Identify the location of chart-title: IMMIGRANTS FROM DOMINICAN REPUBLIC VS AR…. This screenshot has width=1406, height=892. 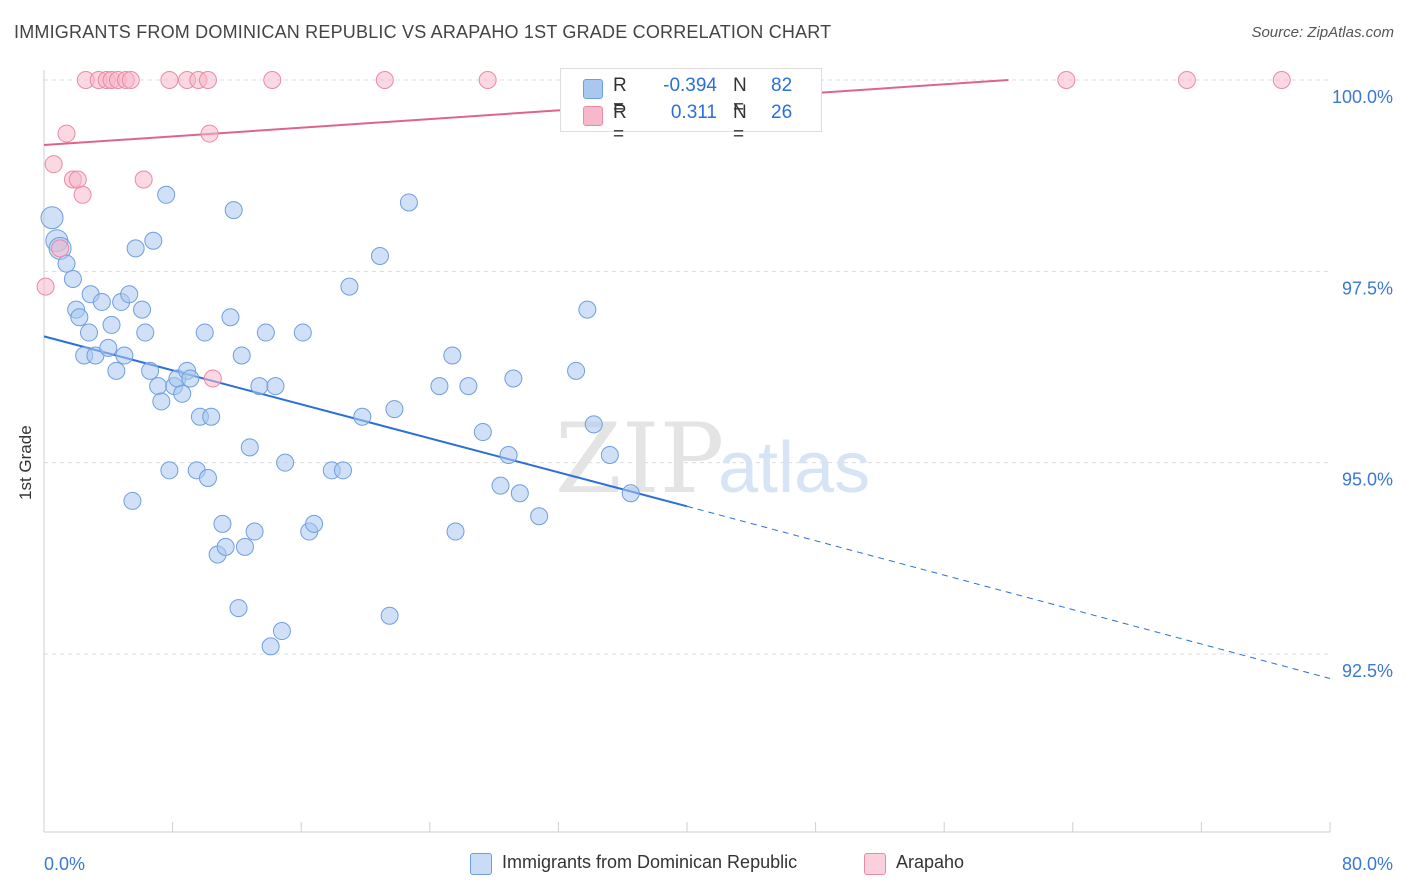
(423, 32).